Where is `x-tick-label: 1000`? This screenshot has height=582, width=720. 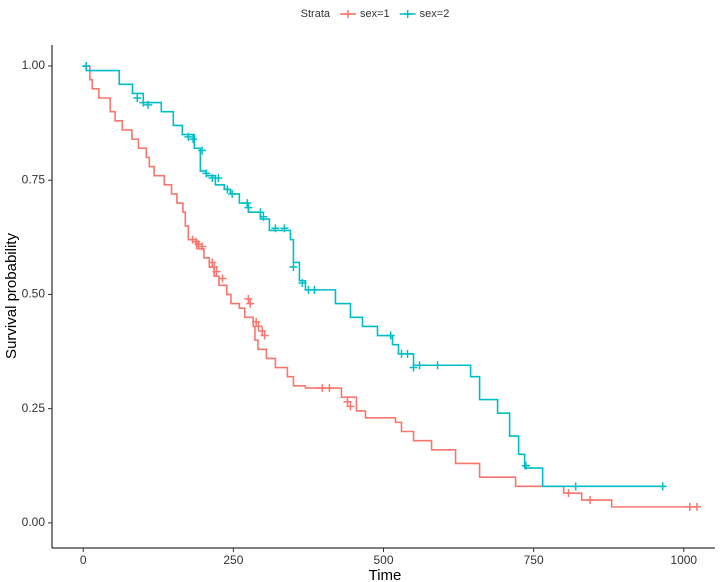
x-tick-label: 1000 is located at coordinates (683, 560).